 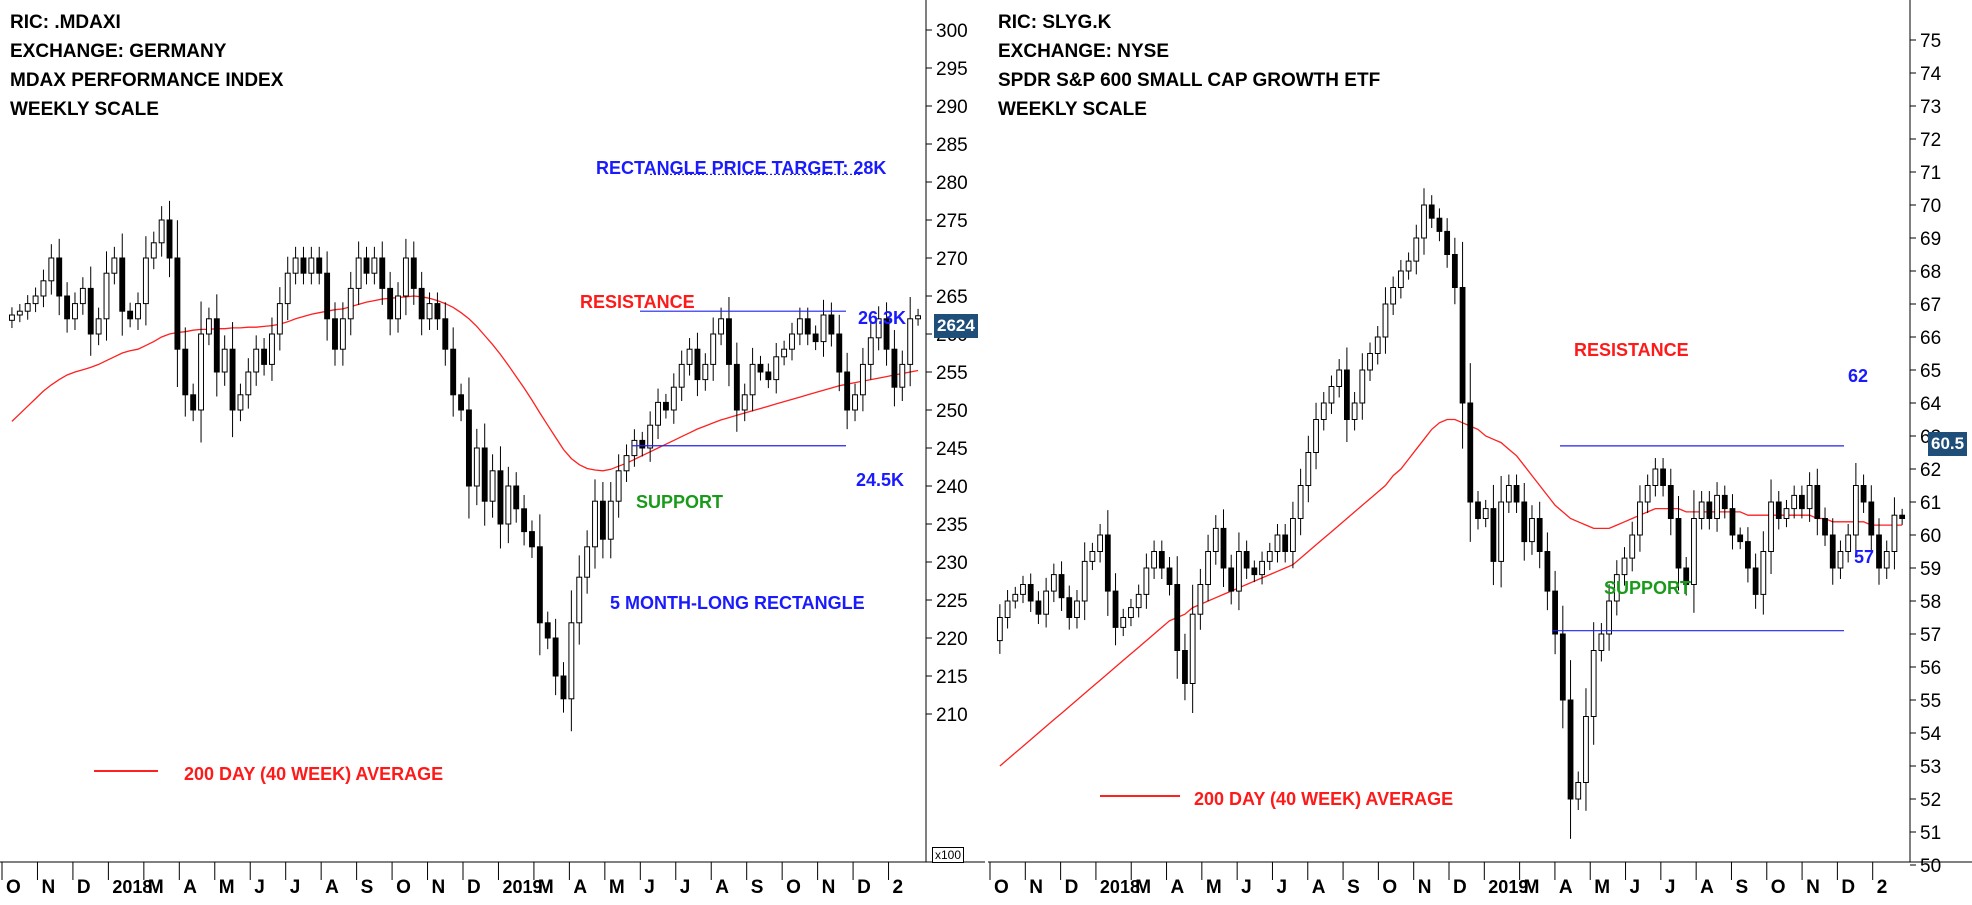 What do you see at coordinates (1930, 272) in the screenshot?
I see `slyg-y-tick-label: 68` at bounding box center [1930, 272].